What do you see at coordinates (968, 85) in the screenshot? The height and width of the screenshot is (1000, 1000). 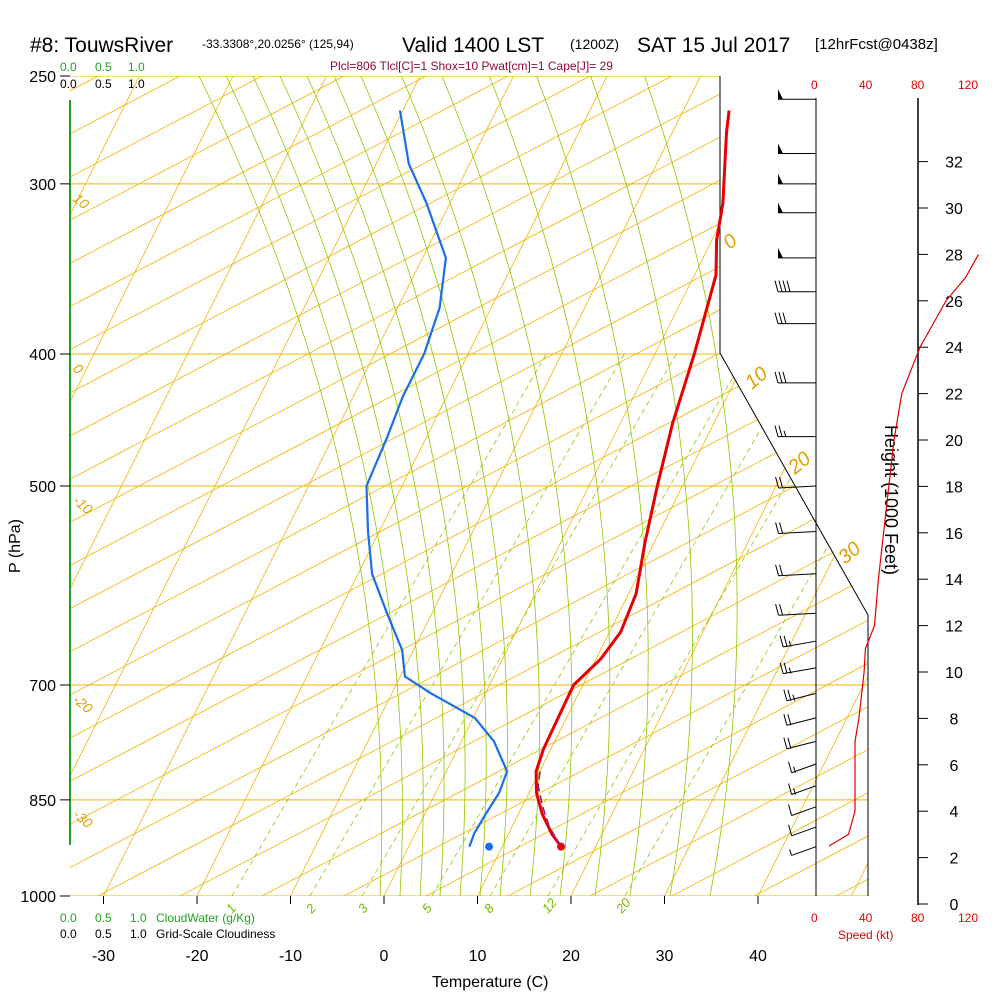 I see `speed-top-120: 120` at bounding box center [968, 85].